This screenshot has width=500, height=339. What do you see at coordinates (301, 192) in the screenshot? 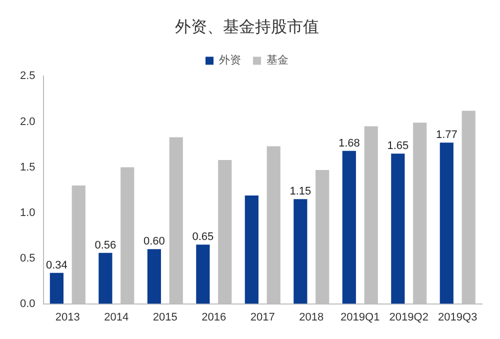
I see `data-label: 1.15` at bounding box center [301, 192].